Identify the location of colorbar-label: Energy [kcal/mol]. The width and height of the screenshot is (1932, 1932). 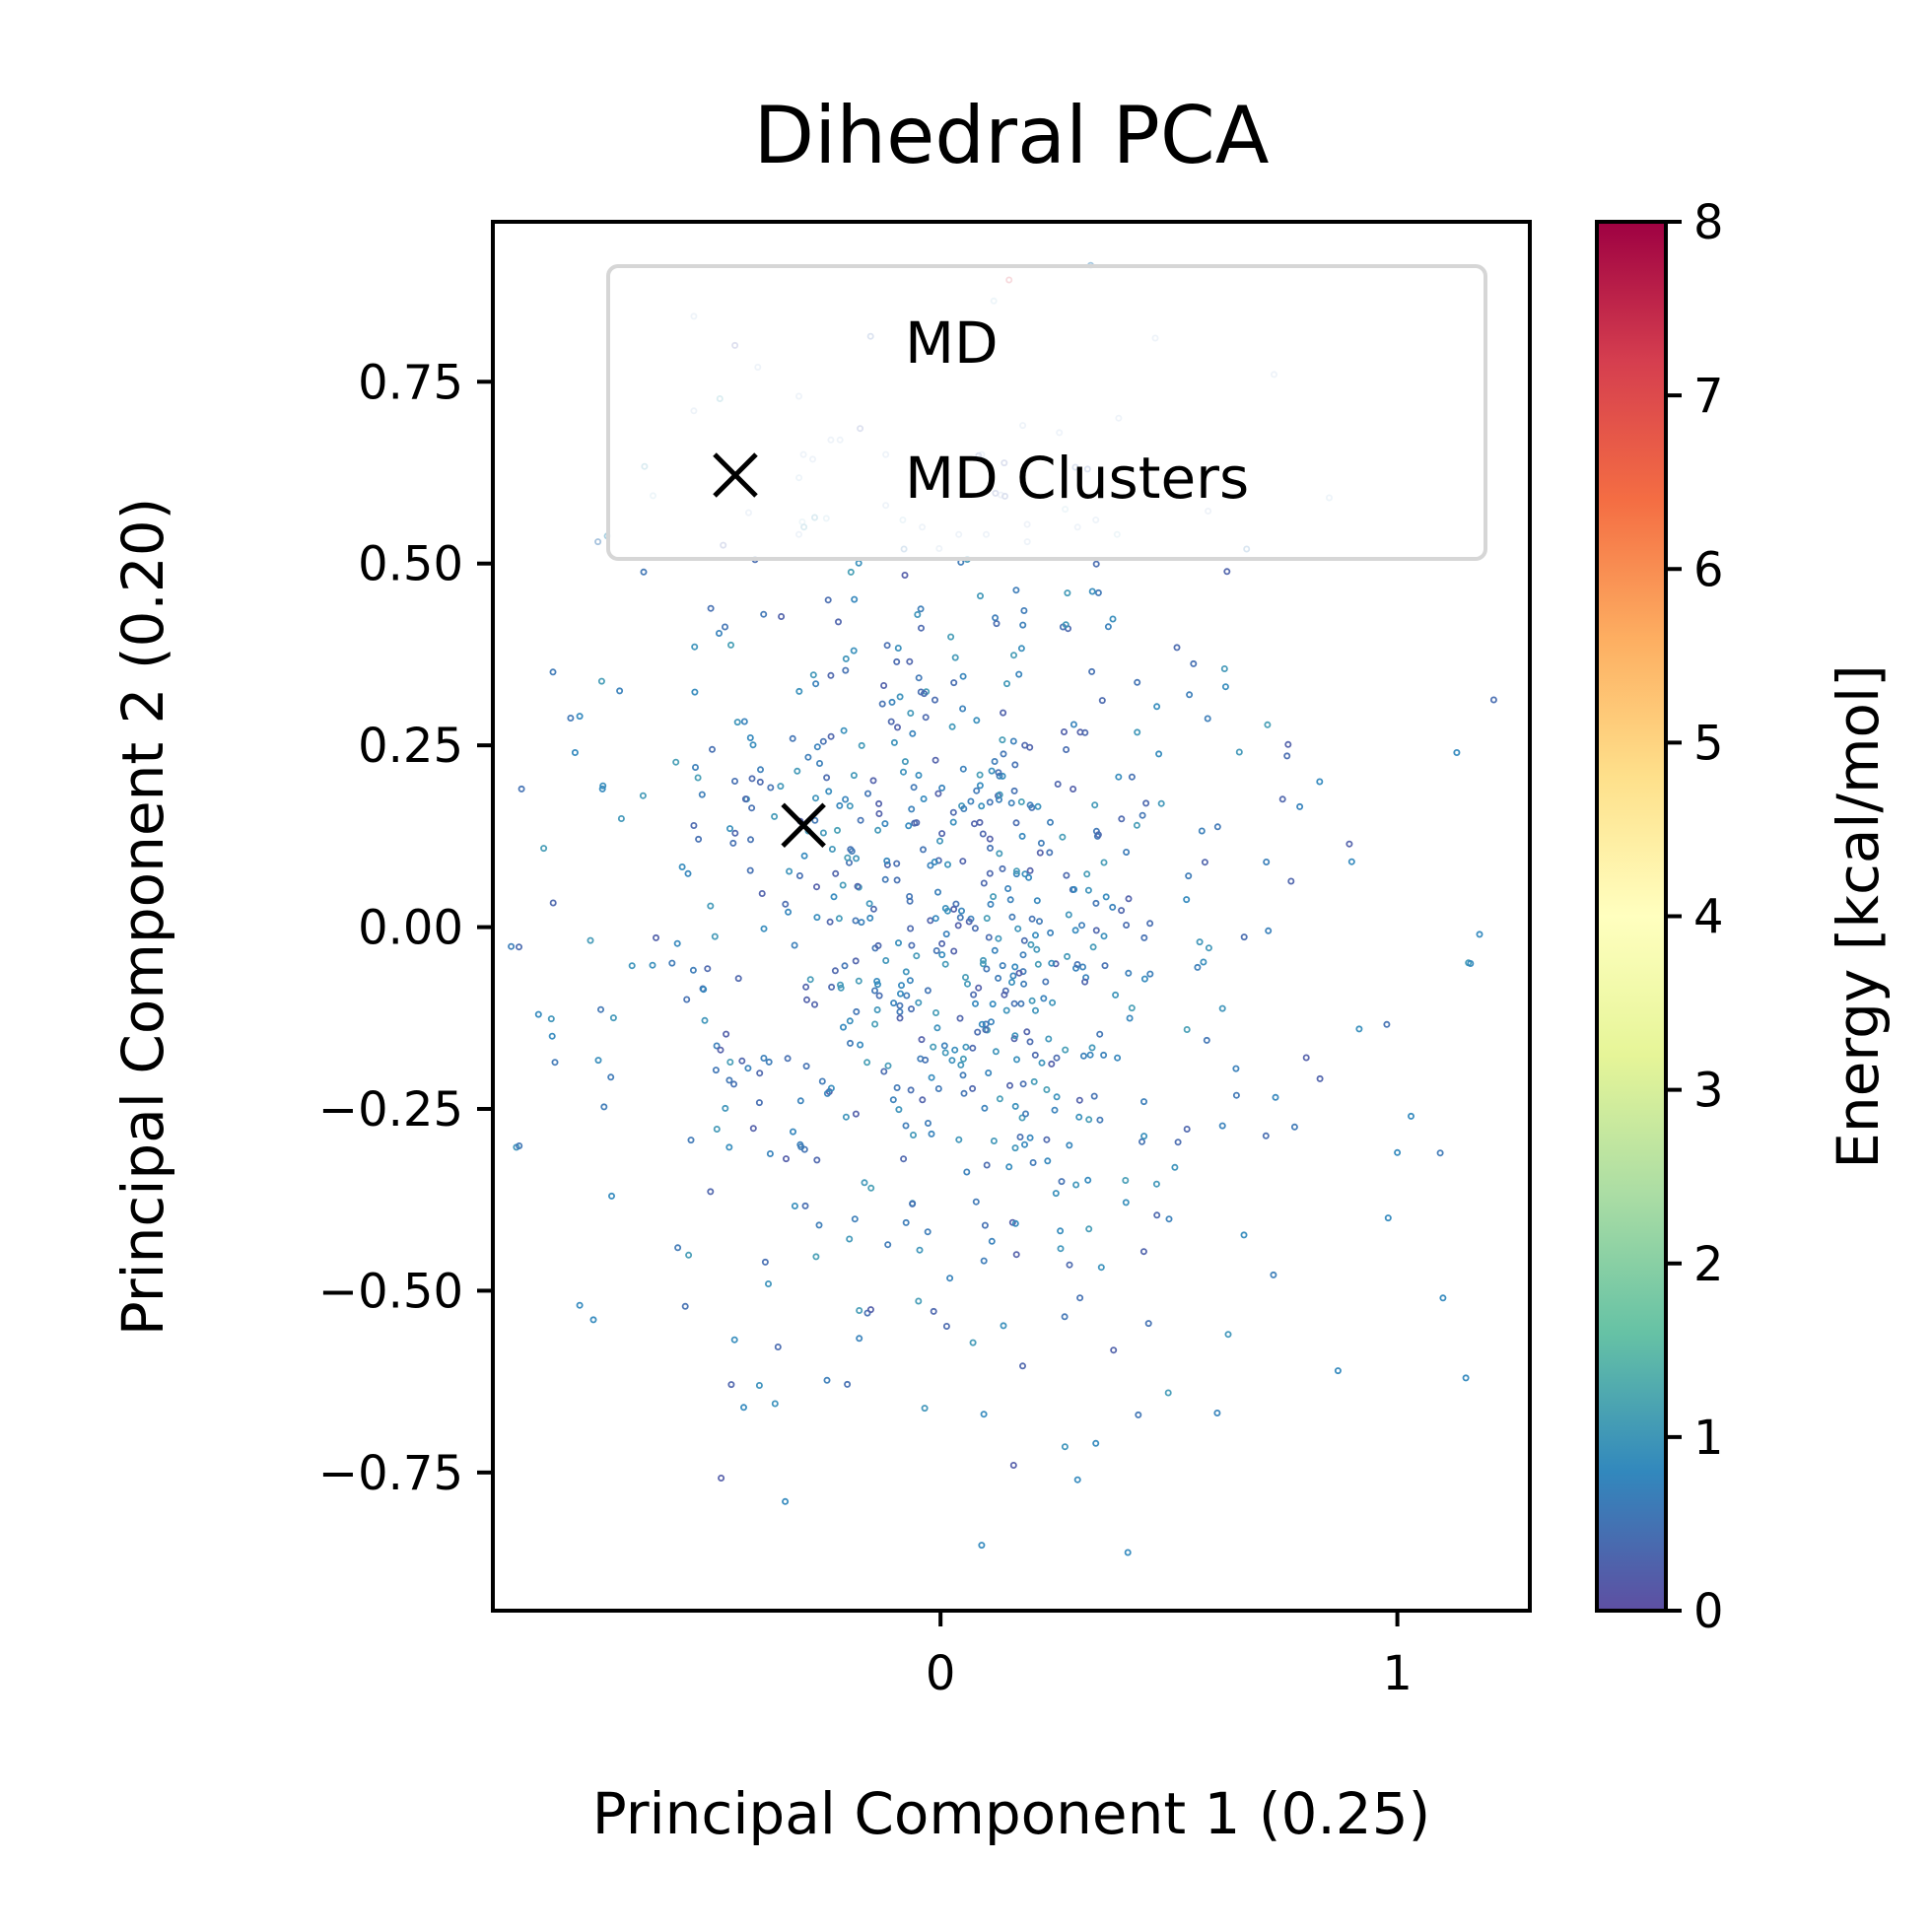
(1859, 917).